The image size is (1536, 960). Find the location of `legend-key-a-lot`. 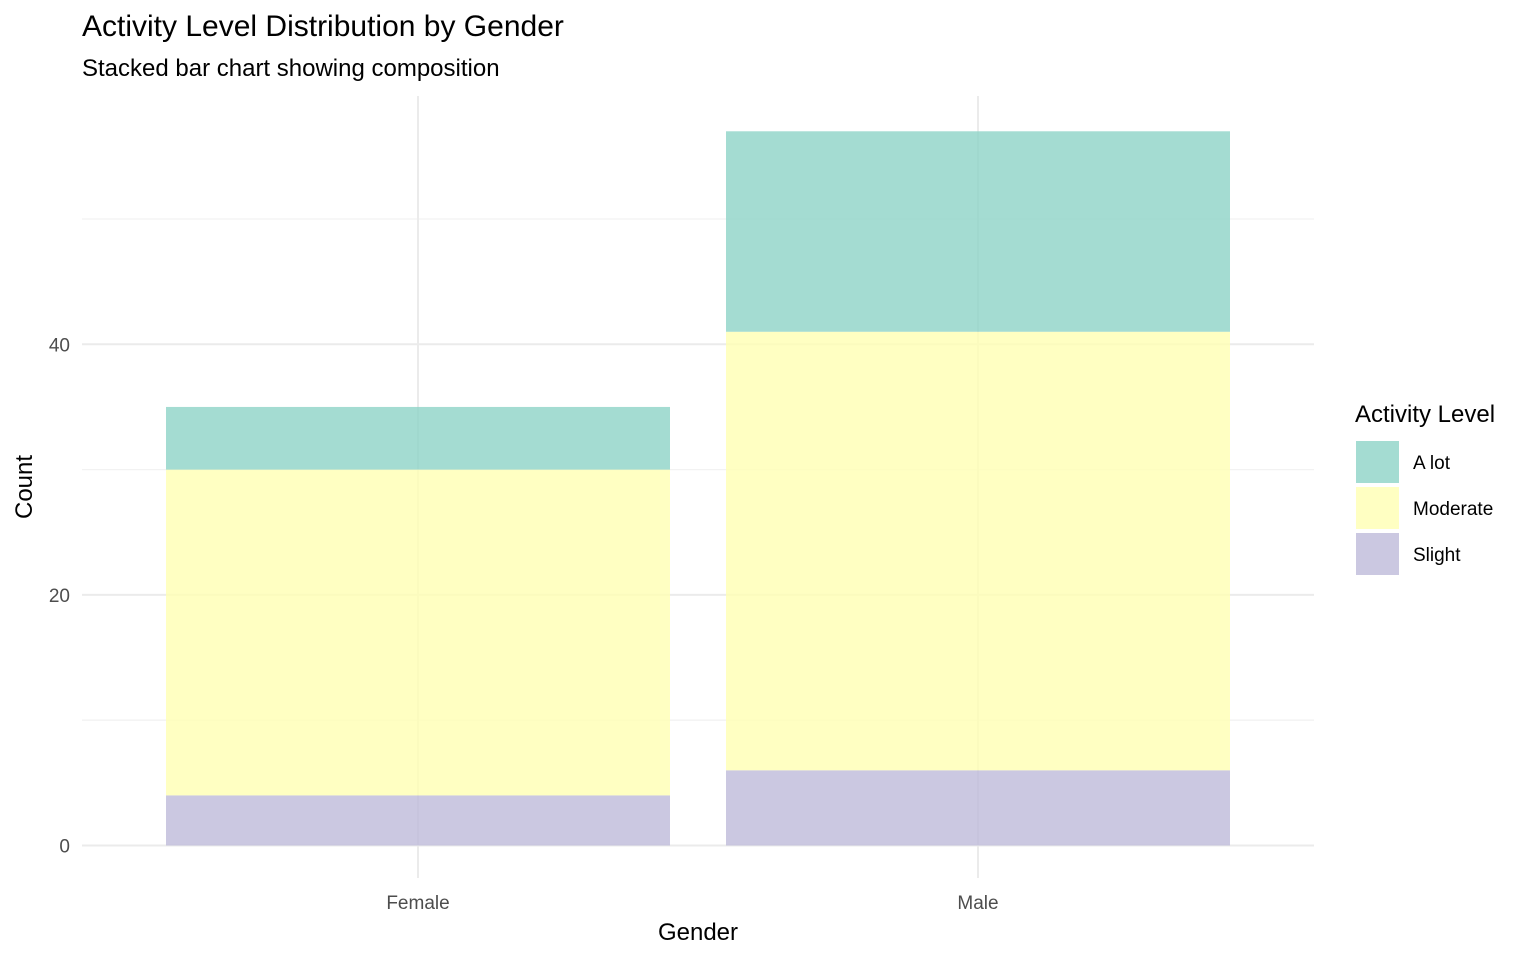

legend-key-a-lot is located at coordinates (1377, 462).